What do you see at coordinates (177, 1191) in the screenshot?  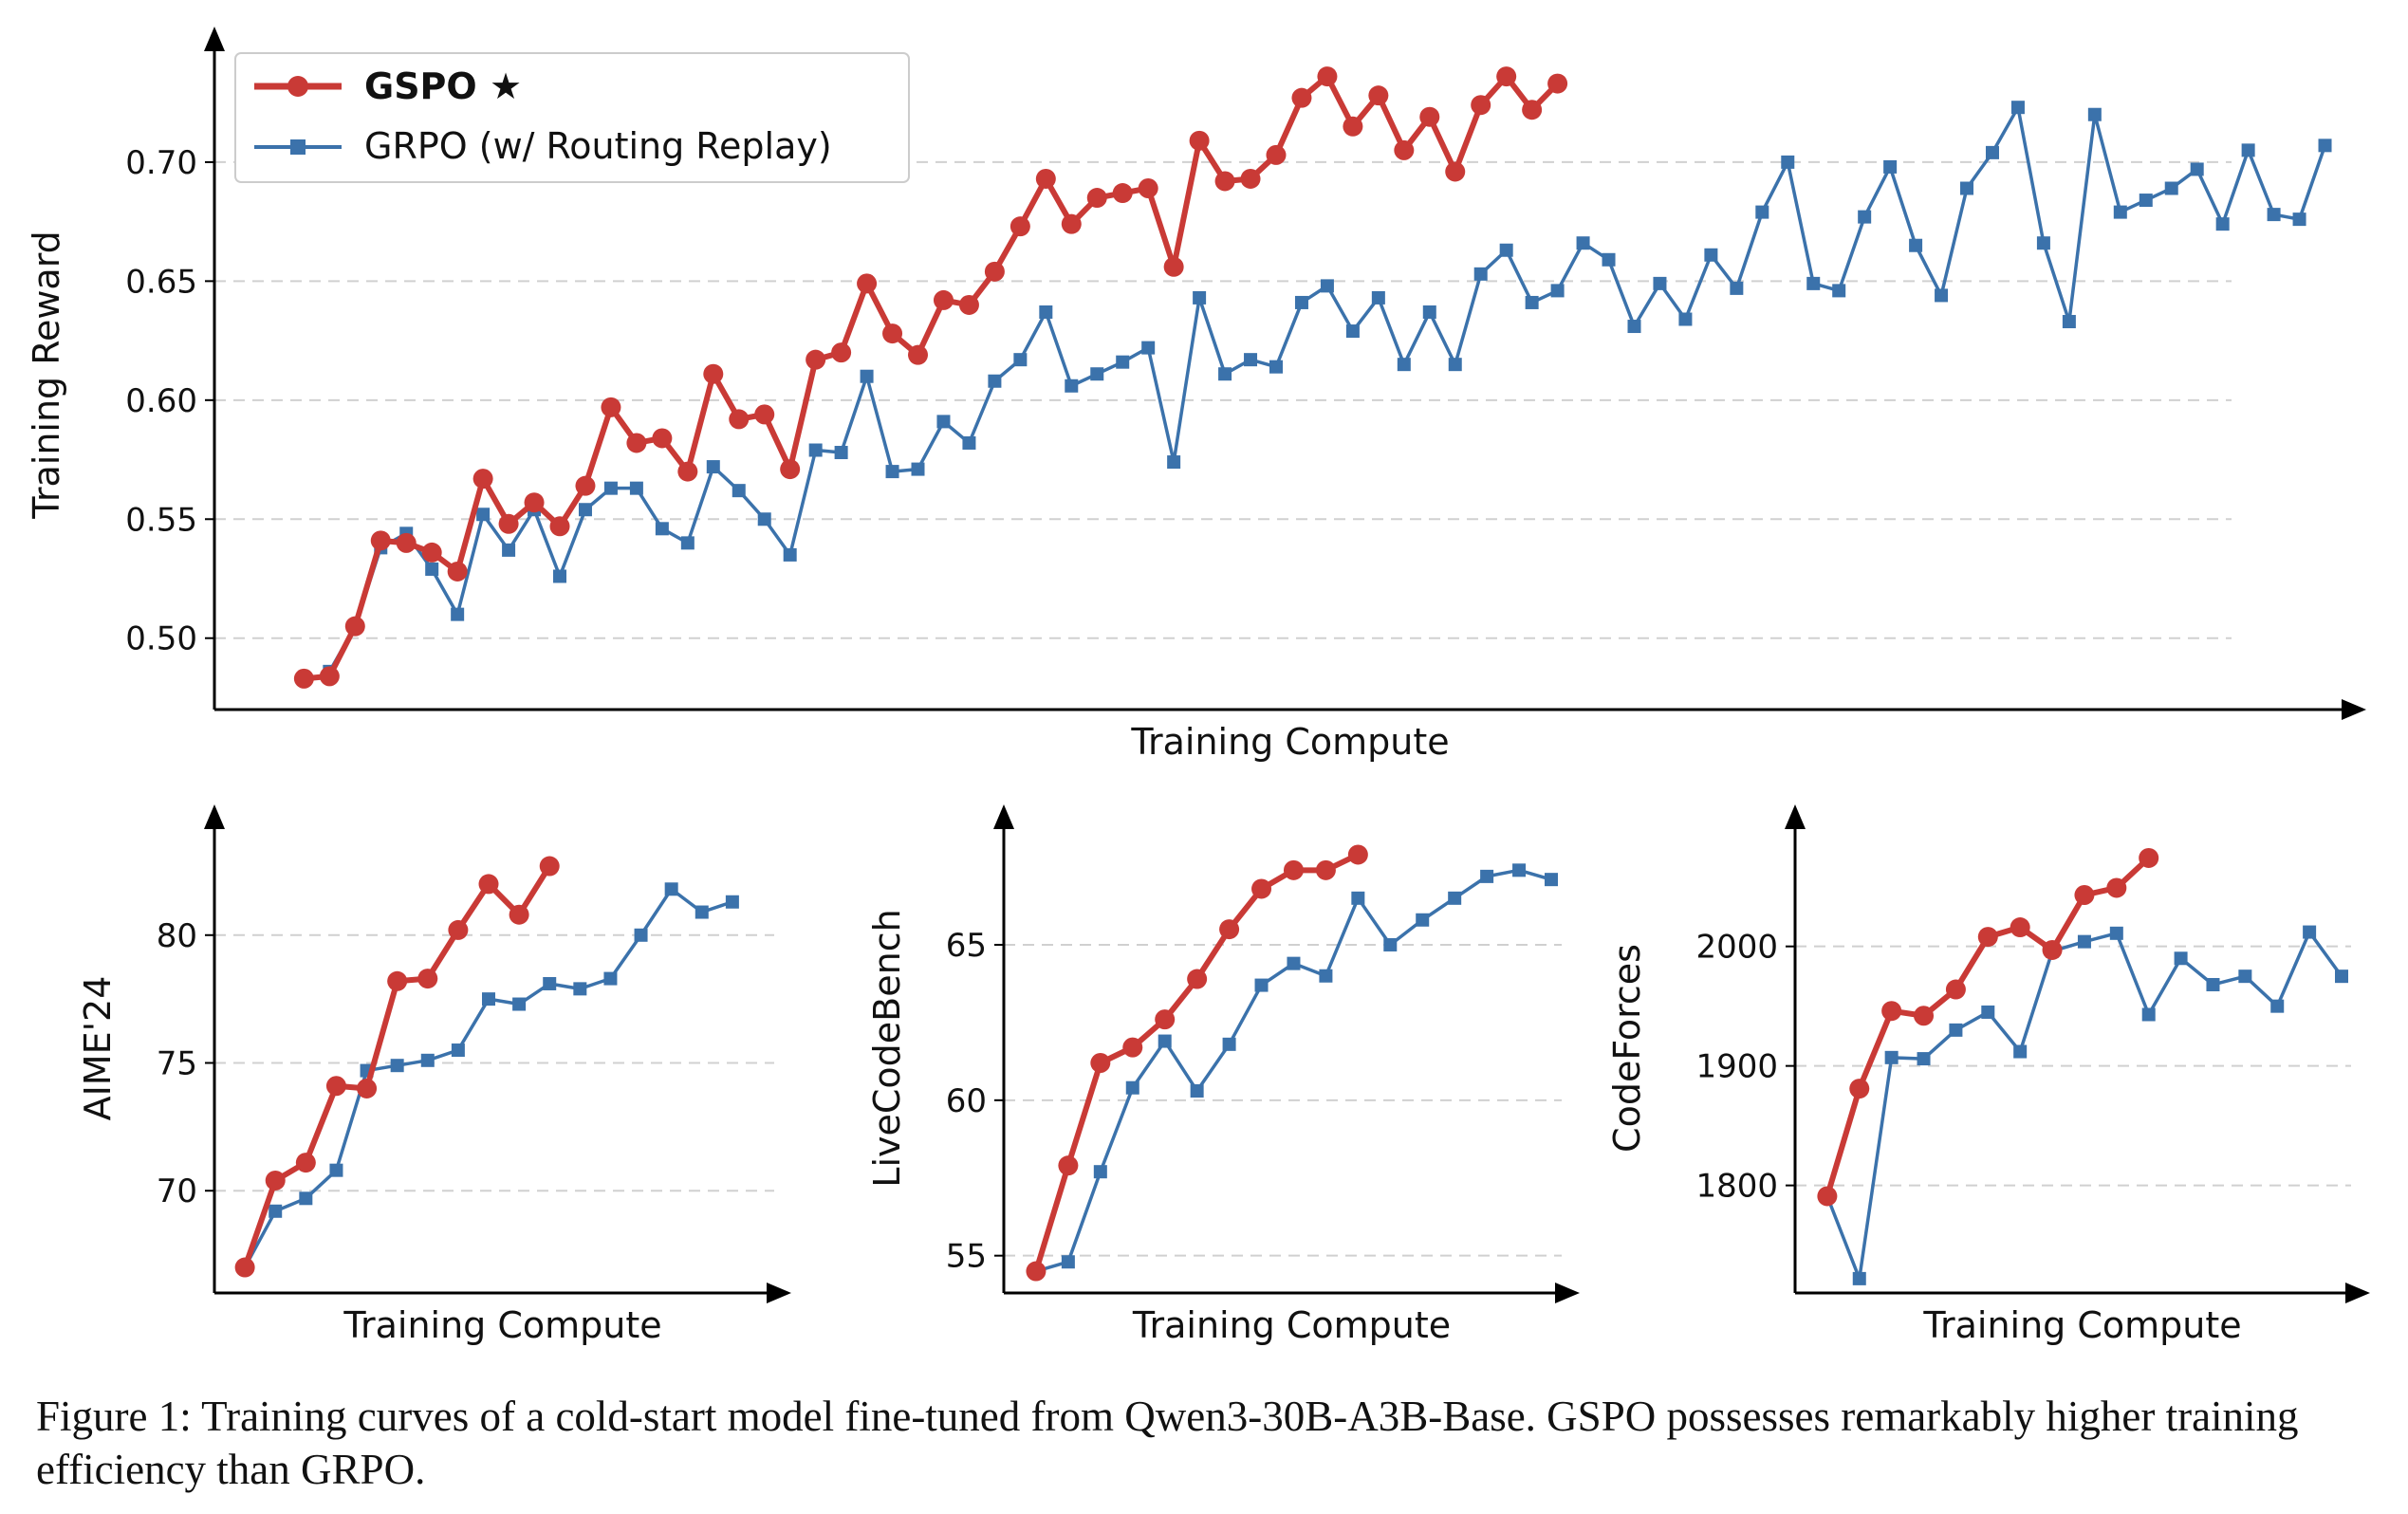 I see `y-tick-label: 70` at bounding box center [177, 1191].